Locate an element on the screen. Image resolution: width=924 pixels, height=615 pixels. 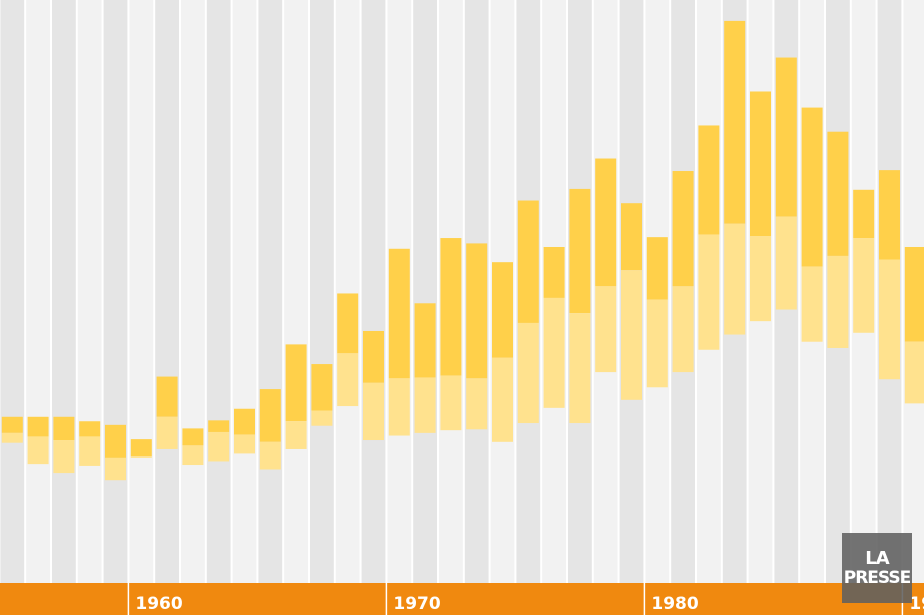
bar-lower-1956 is located at coordinates (38, 450).